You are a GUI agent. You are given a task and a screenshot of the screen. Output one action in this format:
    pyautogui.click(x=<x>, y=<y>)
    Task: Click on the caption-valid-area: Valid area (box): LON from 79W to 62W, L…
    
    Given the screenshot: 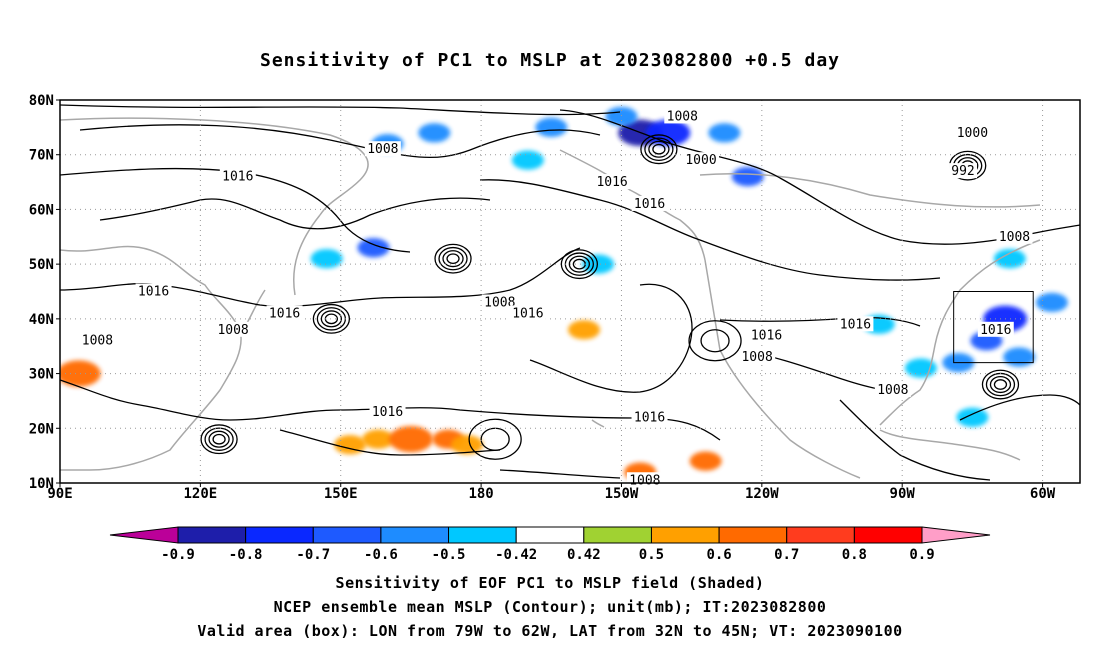 What is the action you would take?
    pyautogui.click(x=550, y=631)
    